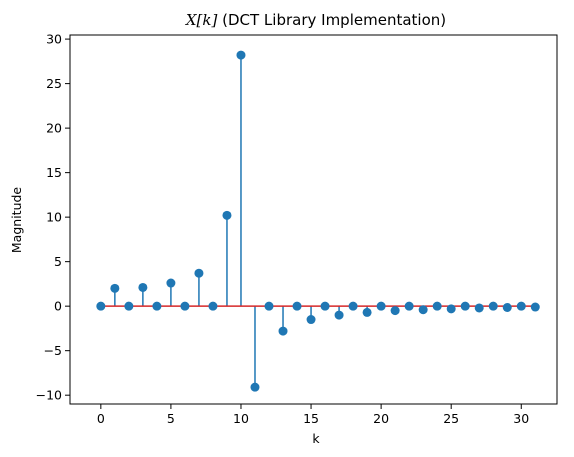 The image size is (574, 457). I want to click on y-tick-label: −5, so click(53, 350).